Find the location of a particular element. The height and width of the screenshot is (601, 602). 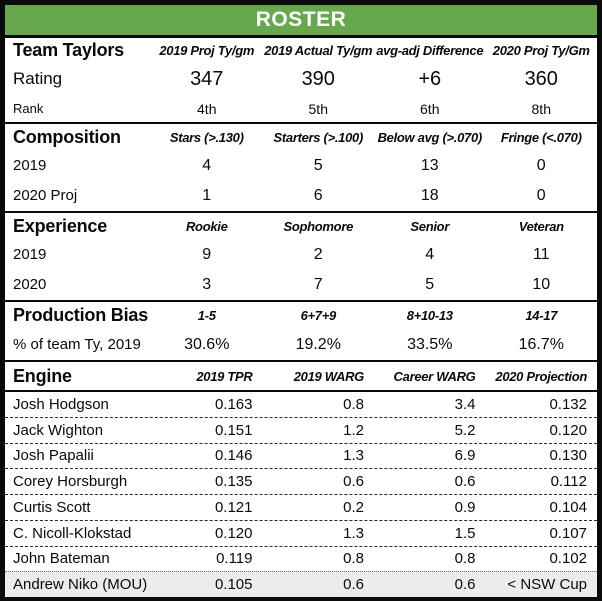

column-header: 14-17 is located at coordinates (541, 315).